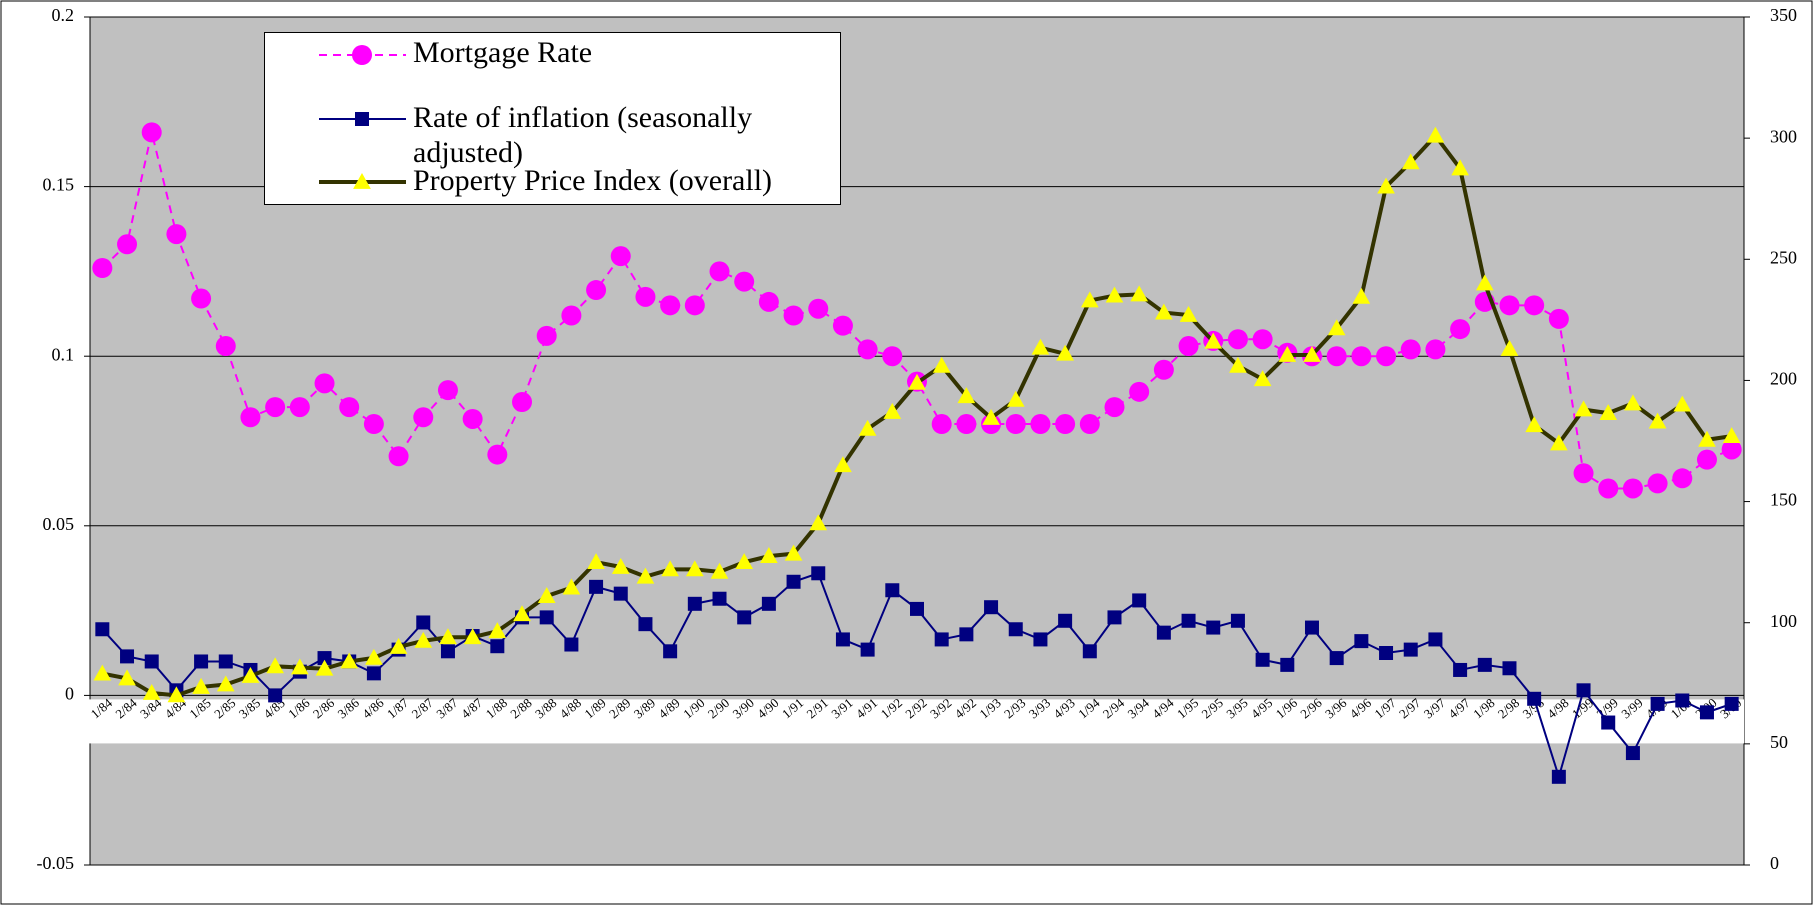  What do you see at coordinates (69, 694) in the screenshot?
I see `y-tick-label: 0` at bounding box center [69, 694].